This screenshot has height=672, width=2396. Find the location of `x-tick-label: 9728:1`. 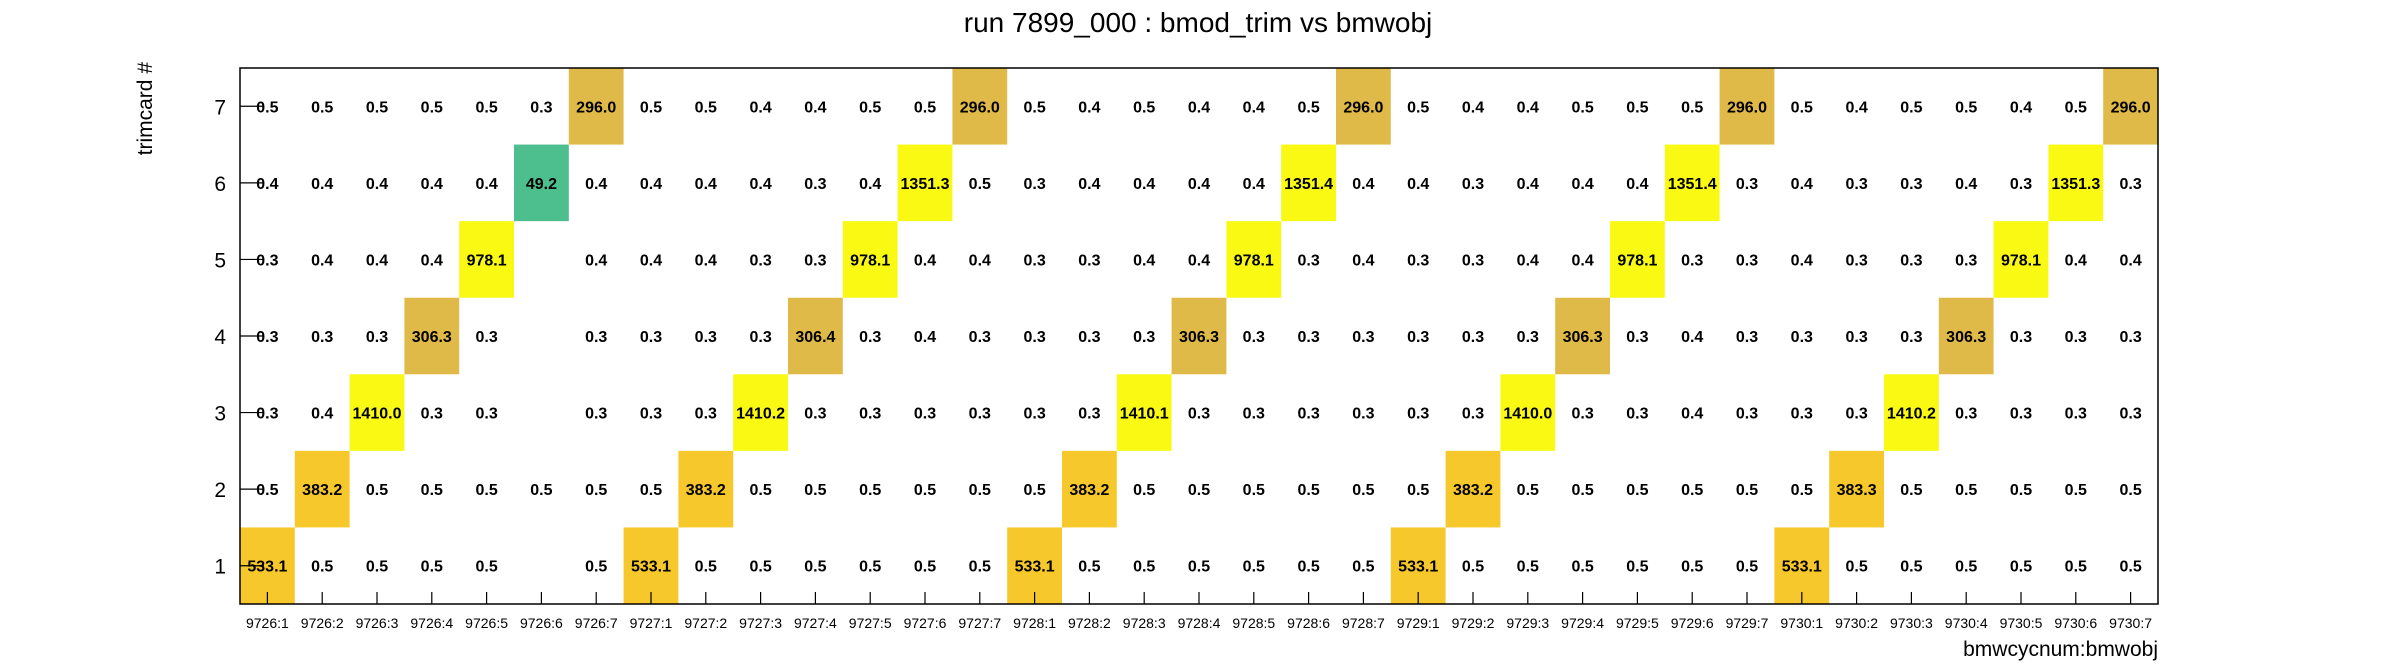

x-tick-label: 9728:1 is located at coordinates (1034, 623).